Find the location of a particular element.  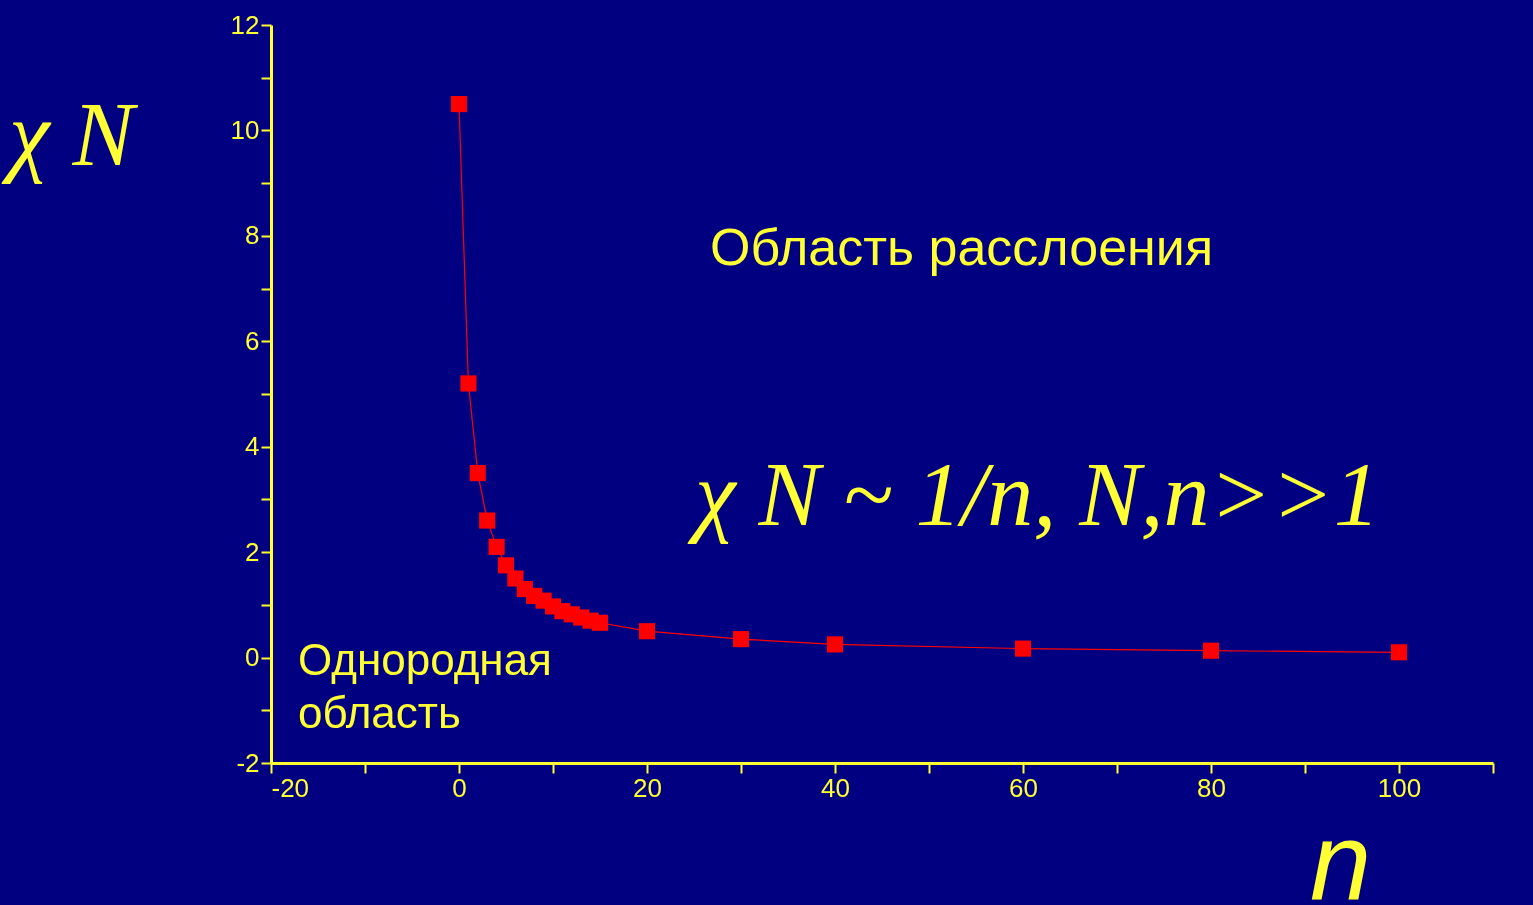

x-tick-label: -20 is located at coordinates (290, 787).